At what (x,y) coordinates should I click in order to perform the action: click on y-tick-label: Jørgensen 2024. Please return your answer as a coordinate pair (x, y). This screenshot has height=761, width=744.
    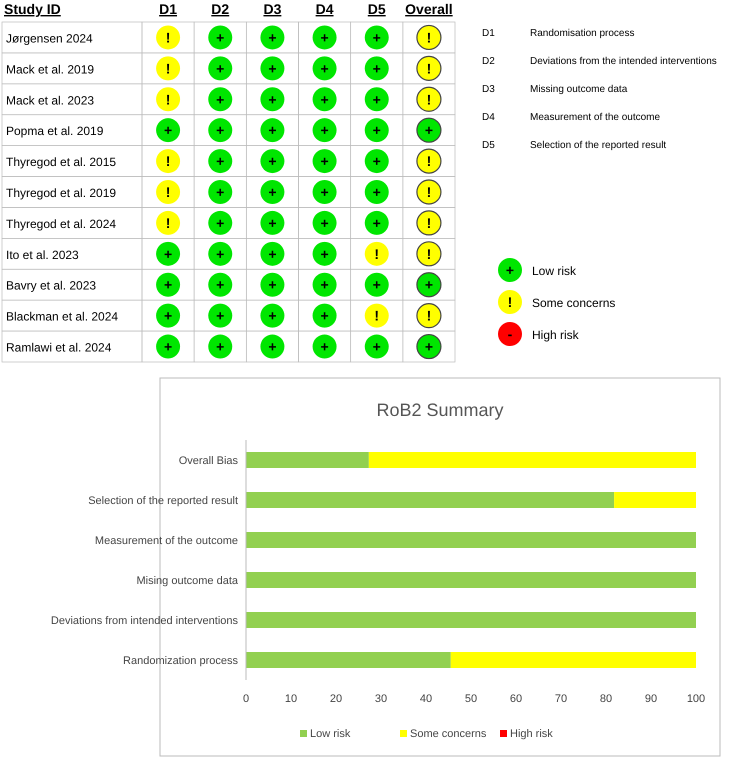
    Looking at the image, I should click on (50, 38).